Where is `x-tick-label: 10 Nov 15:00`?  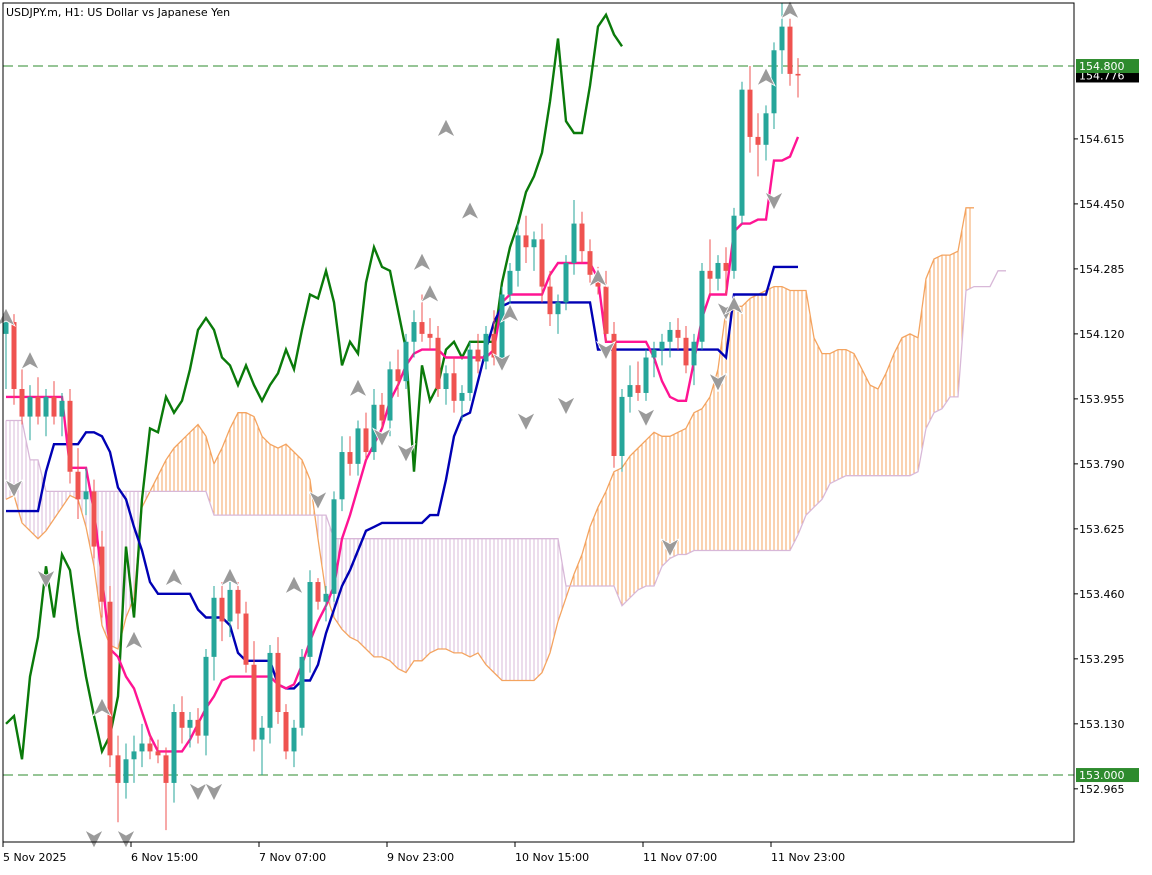
x-tick-label: 10 Nov 15:00 is located at coordinates (552, 857).